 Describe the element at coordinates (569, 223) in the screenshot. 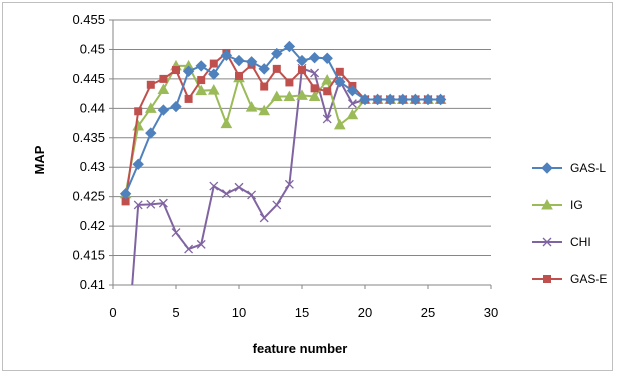

I see `legend: GAS-L IG CHI GAS-E` at that location.